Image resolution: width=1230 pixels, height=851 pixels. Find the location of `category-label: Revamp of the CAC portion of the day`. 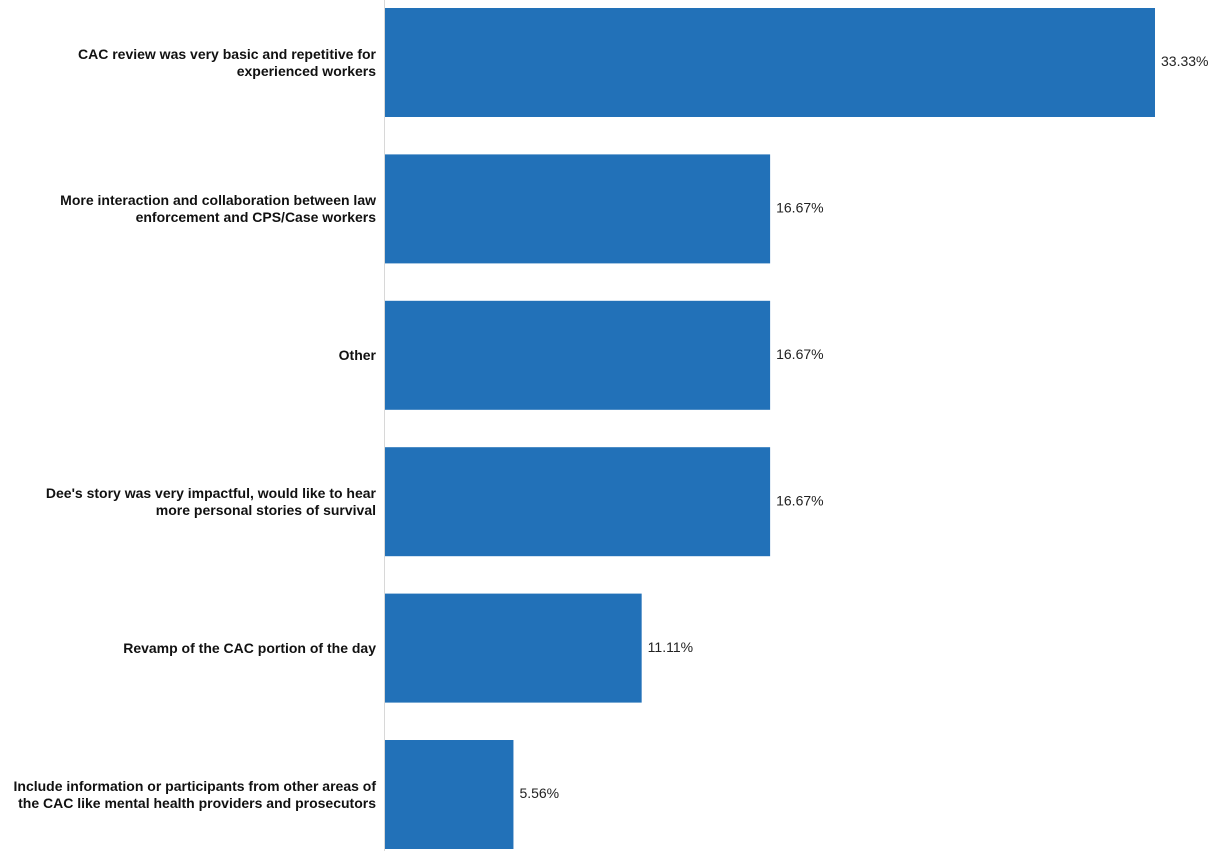

category-label: Revamp of the CAC portion of the day is located at coordinates (249, 647).